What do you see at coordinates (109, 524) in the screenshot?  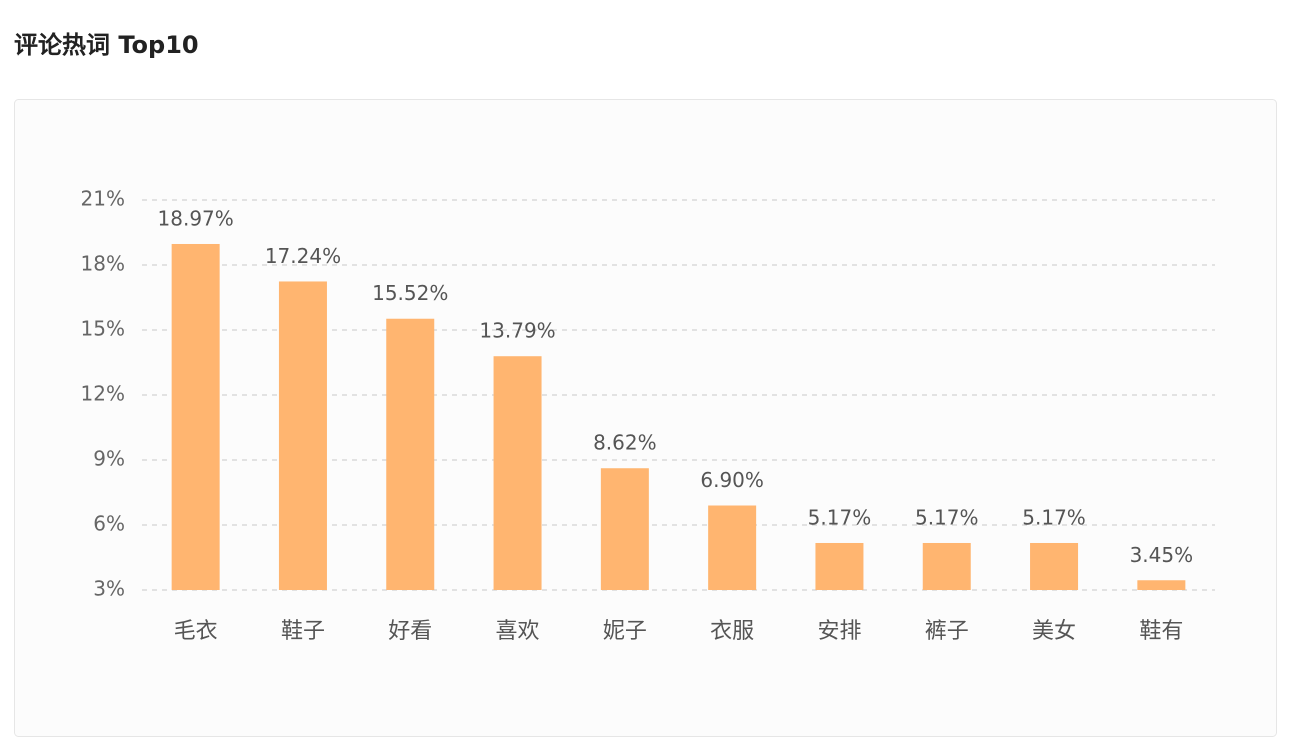 I see `y-tick-label: 6%` at bounding box center [109, 524].